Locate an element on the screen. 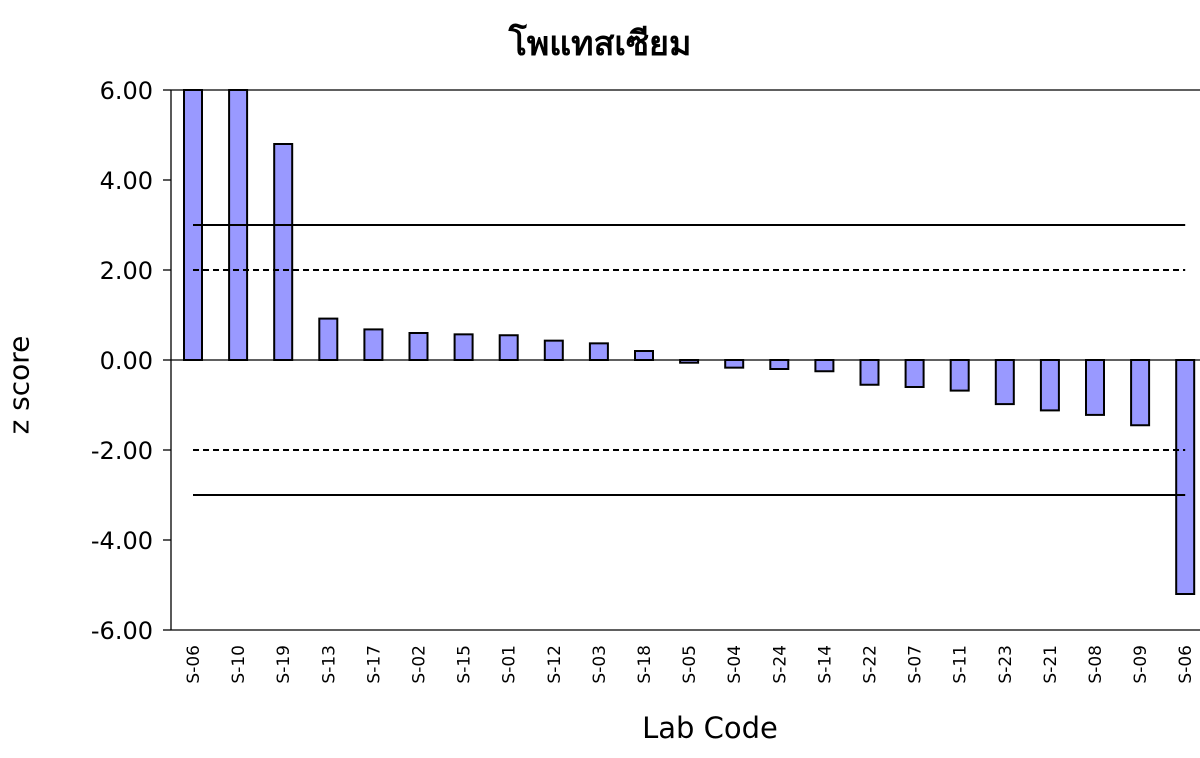  y-tick-label: 0.00 is located at coordinates (126, 361).